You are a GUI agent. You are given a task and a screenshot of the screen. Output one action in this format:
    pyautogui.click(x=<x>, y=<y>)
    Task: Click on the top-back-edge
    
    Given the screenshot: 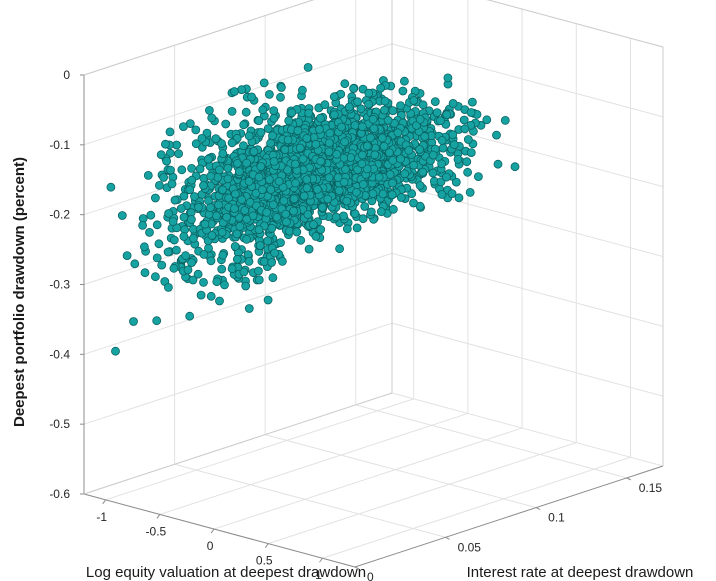 What is the action you would take?
    pyautogui.click(x=575, y=24)
    